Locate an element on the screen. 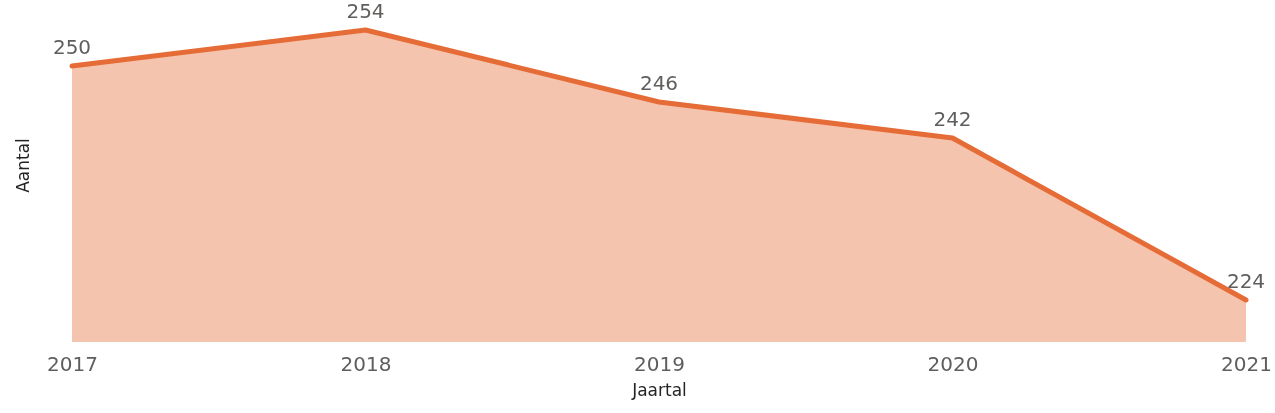 The image size is (1275, 413). data-label: 242 is located at coordinates (952, 119).